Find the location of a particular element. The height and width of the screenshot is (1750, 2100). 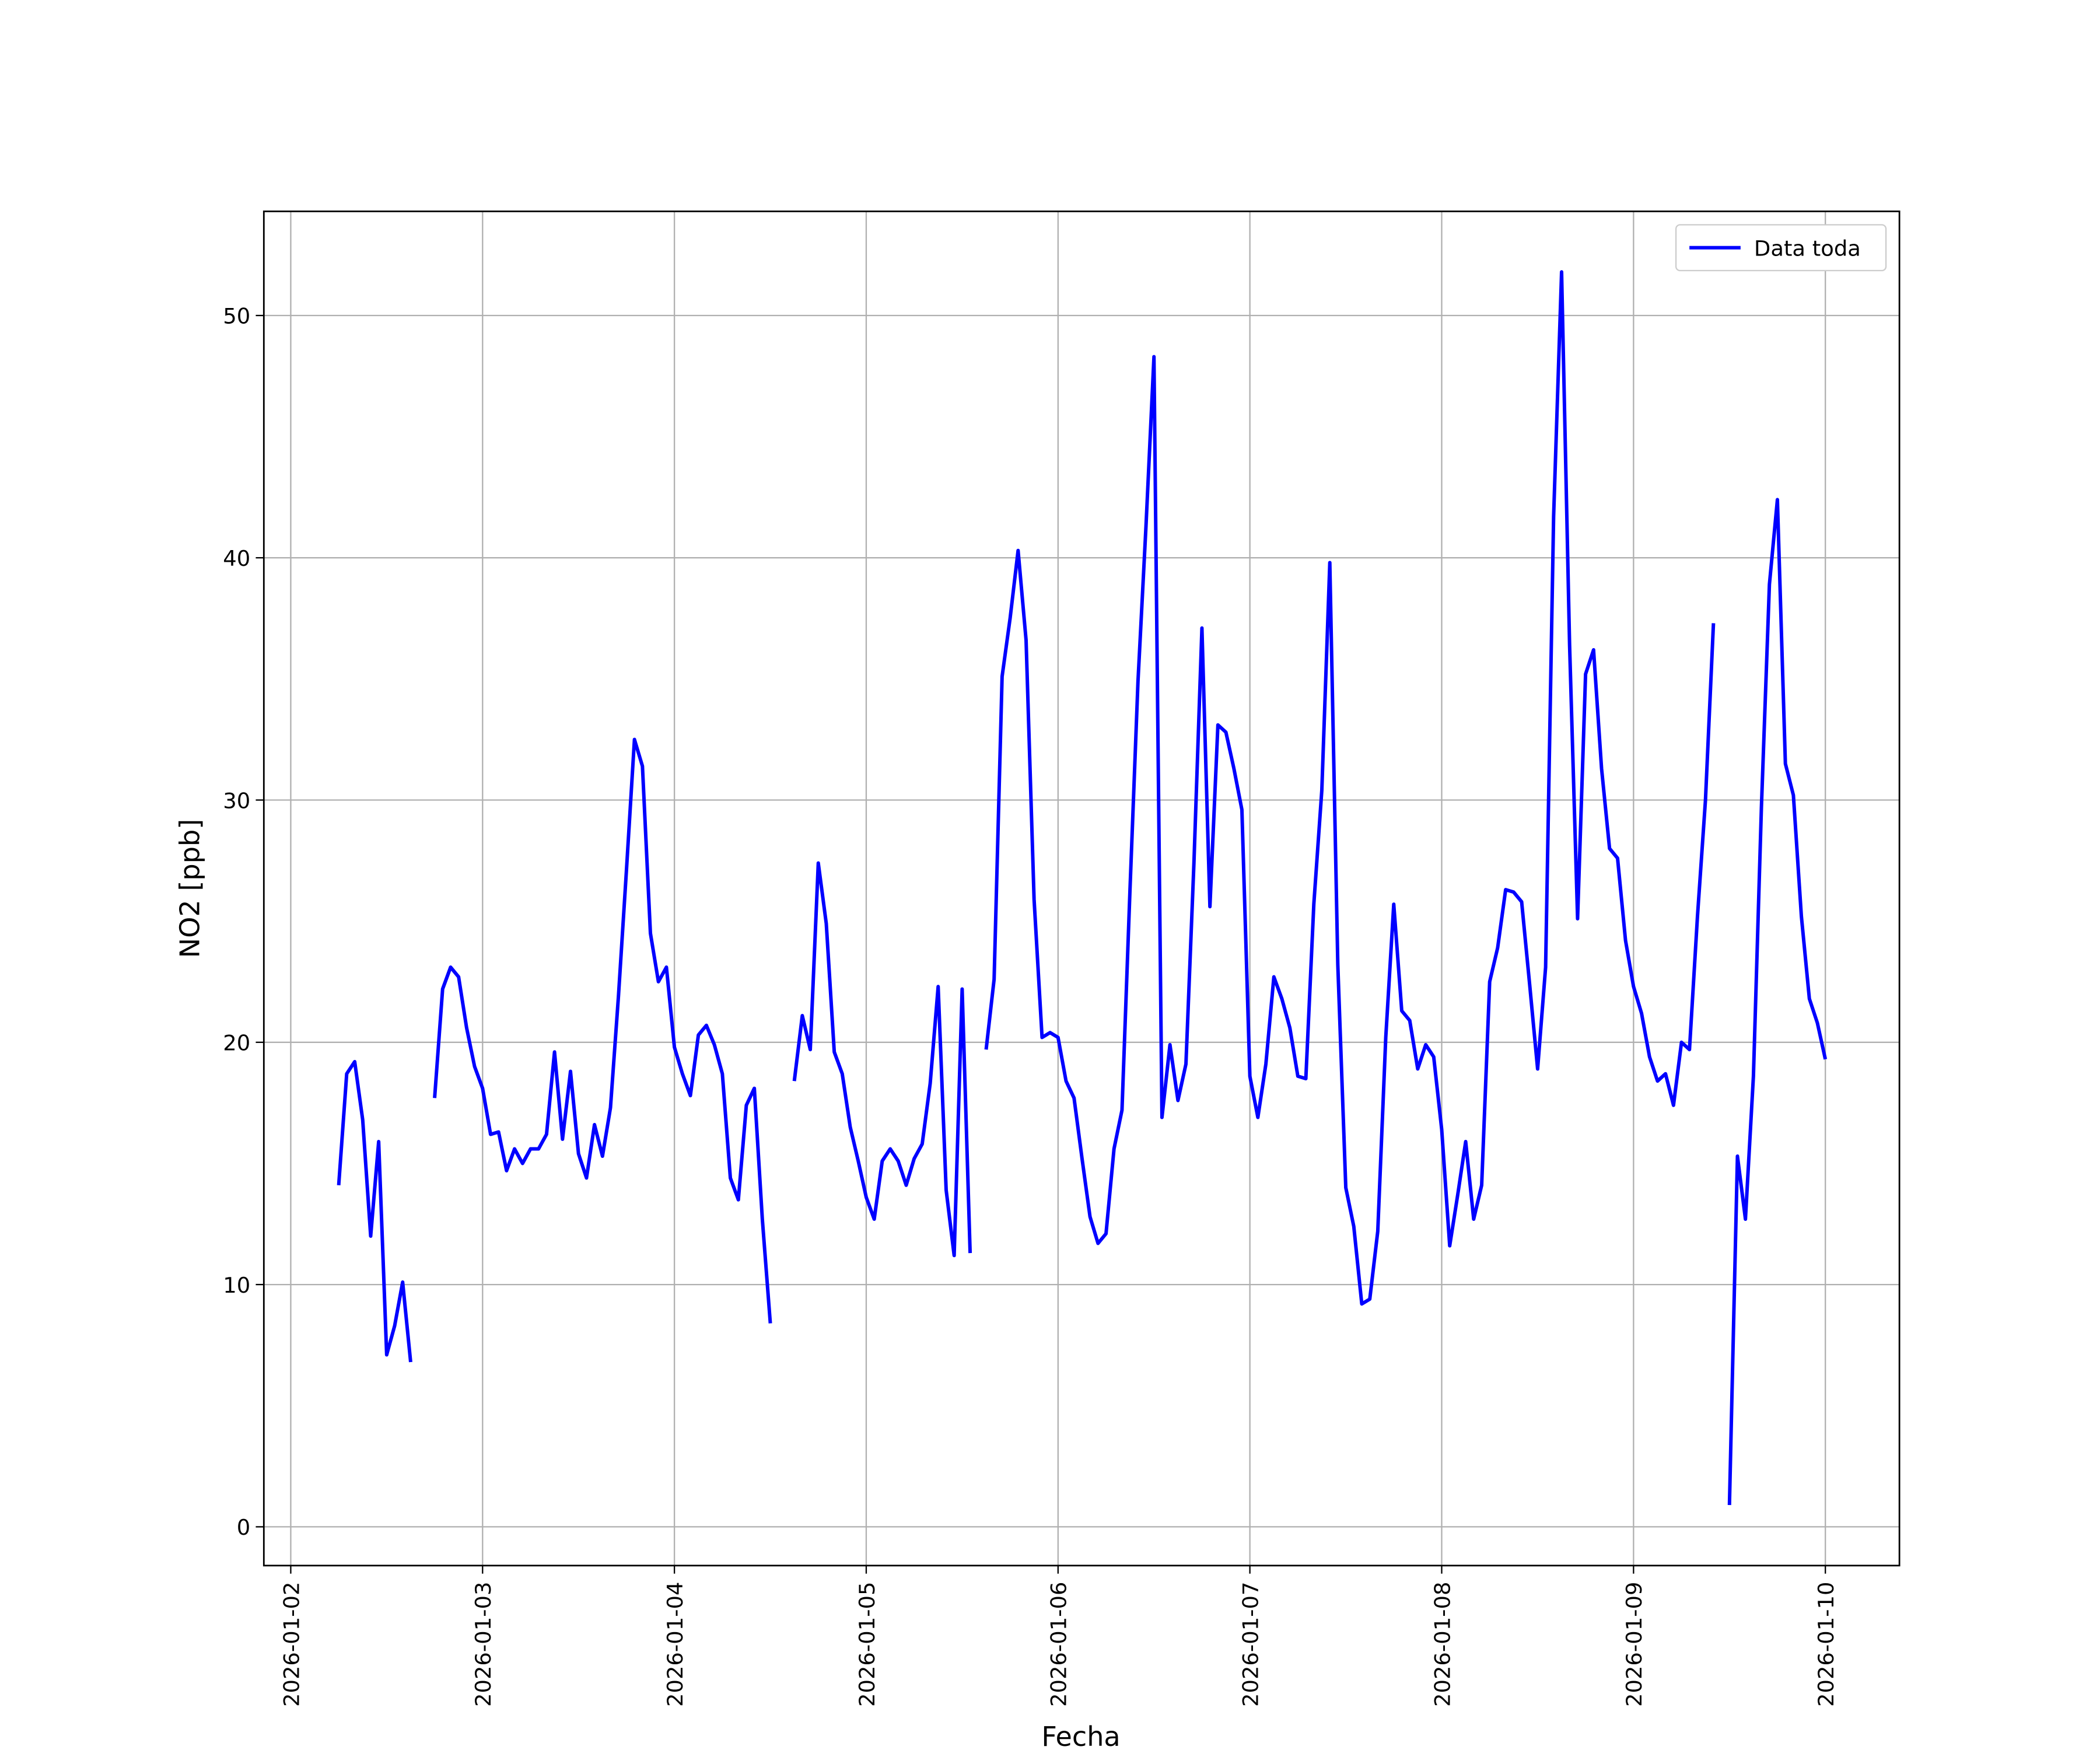

y-tick-label: 0 is located at coordinates (243, 1527).